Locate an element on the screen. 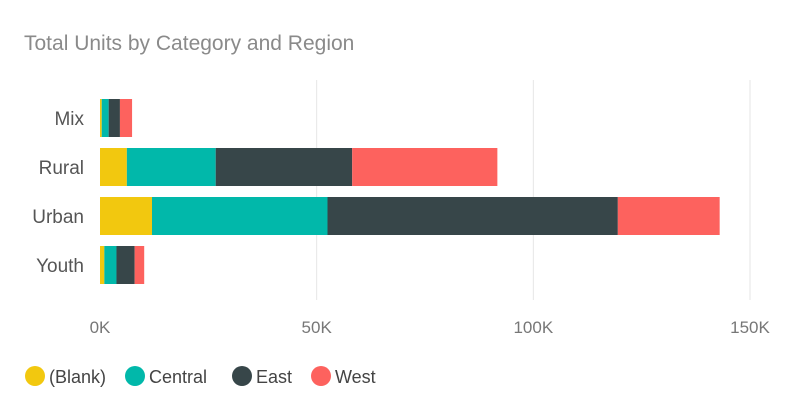 The width and height of the screenshot is (788, 400). legend-label: East is located at coordinates (274, 377).